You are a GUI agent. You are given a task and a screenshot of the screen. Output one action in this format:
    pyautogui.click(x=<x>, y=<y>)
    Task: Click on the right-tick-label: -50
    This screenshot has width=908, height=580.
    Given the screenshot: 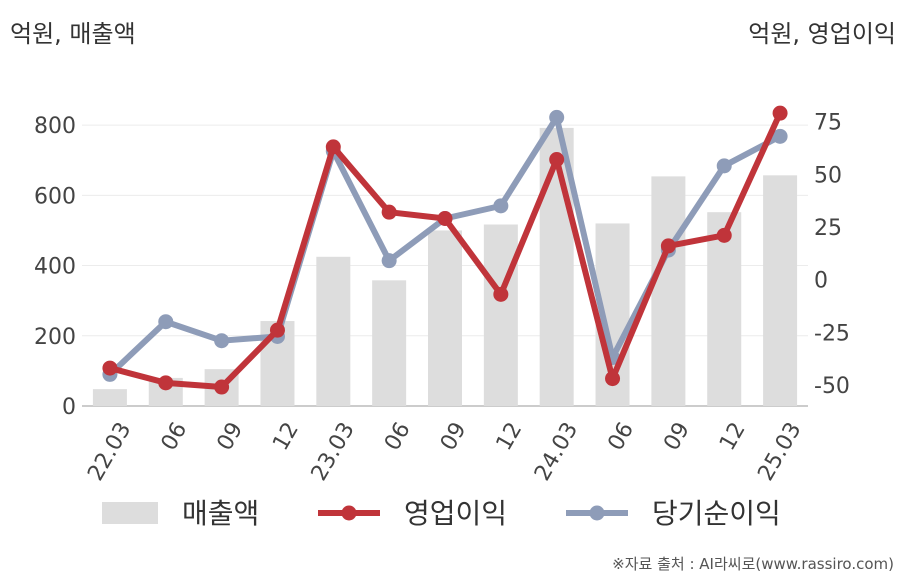 What is the action you would take?
    pyautogui.click(x=832, y=386)
    